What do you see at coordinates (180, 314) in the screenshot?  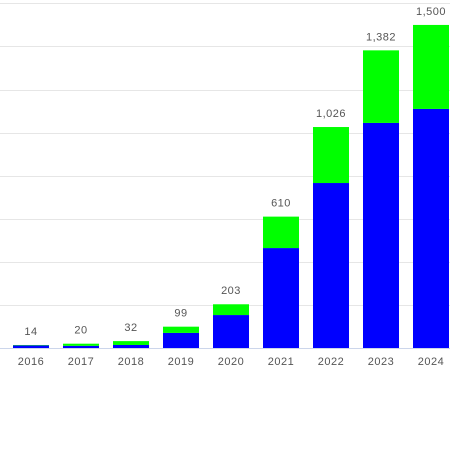 I see `total-label: 99` at bounding box center [180, 314].